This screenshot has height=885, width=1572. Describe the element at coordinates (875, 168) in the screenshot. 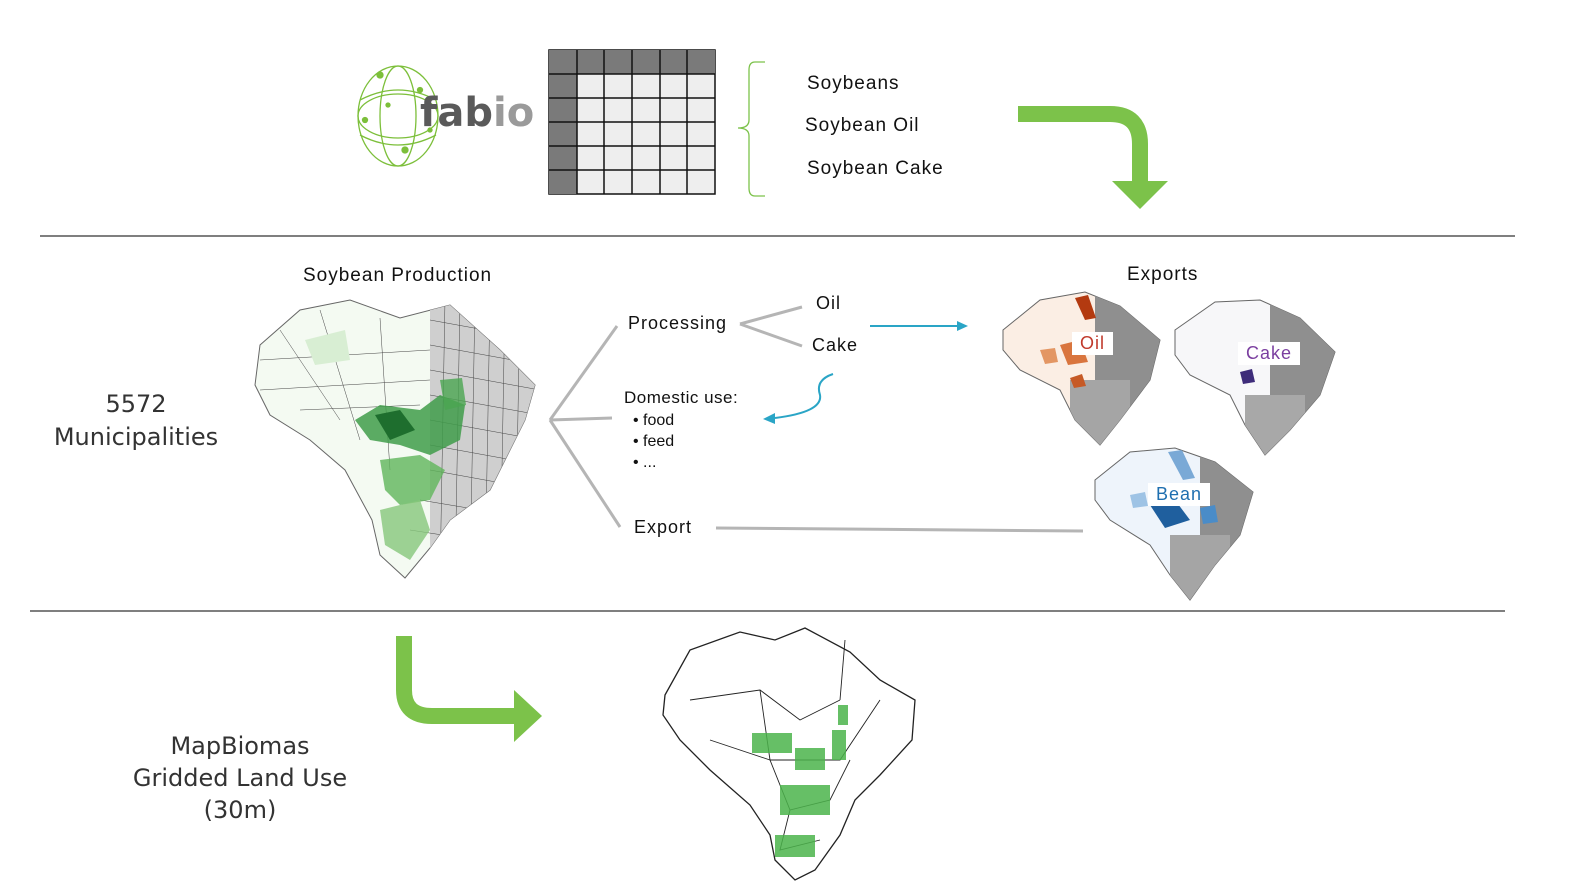

I see `product-soybean-cake: Soybean Cake` at that location.